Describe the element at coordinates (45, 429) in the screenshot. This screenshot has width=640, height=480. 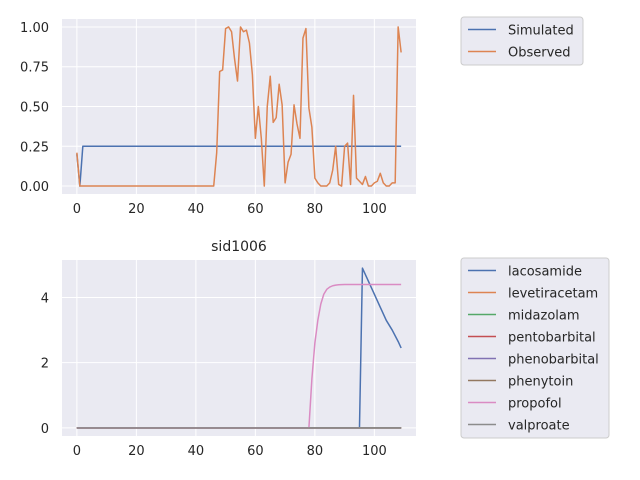
I see `y-tick-label: 0` at that location.